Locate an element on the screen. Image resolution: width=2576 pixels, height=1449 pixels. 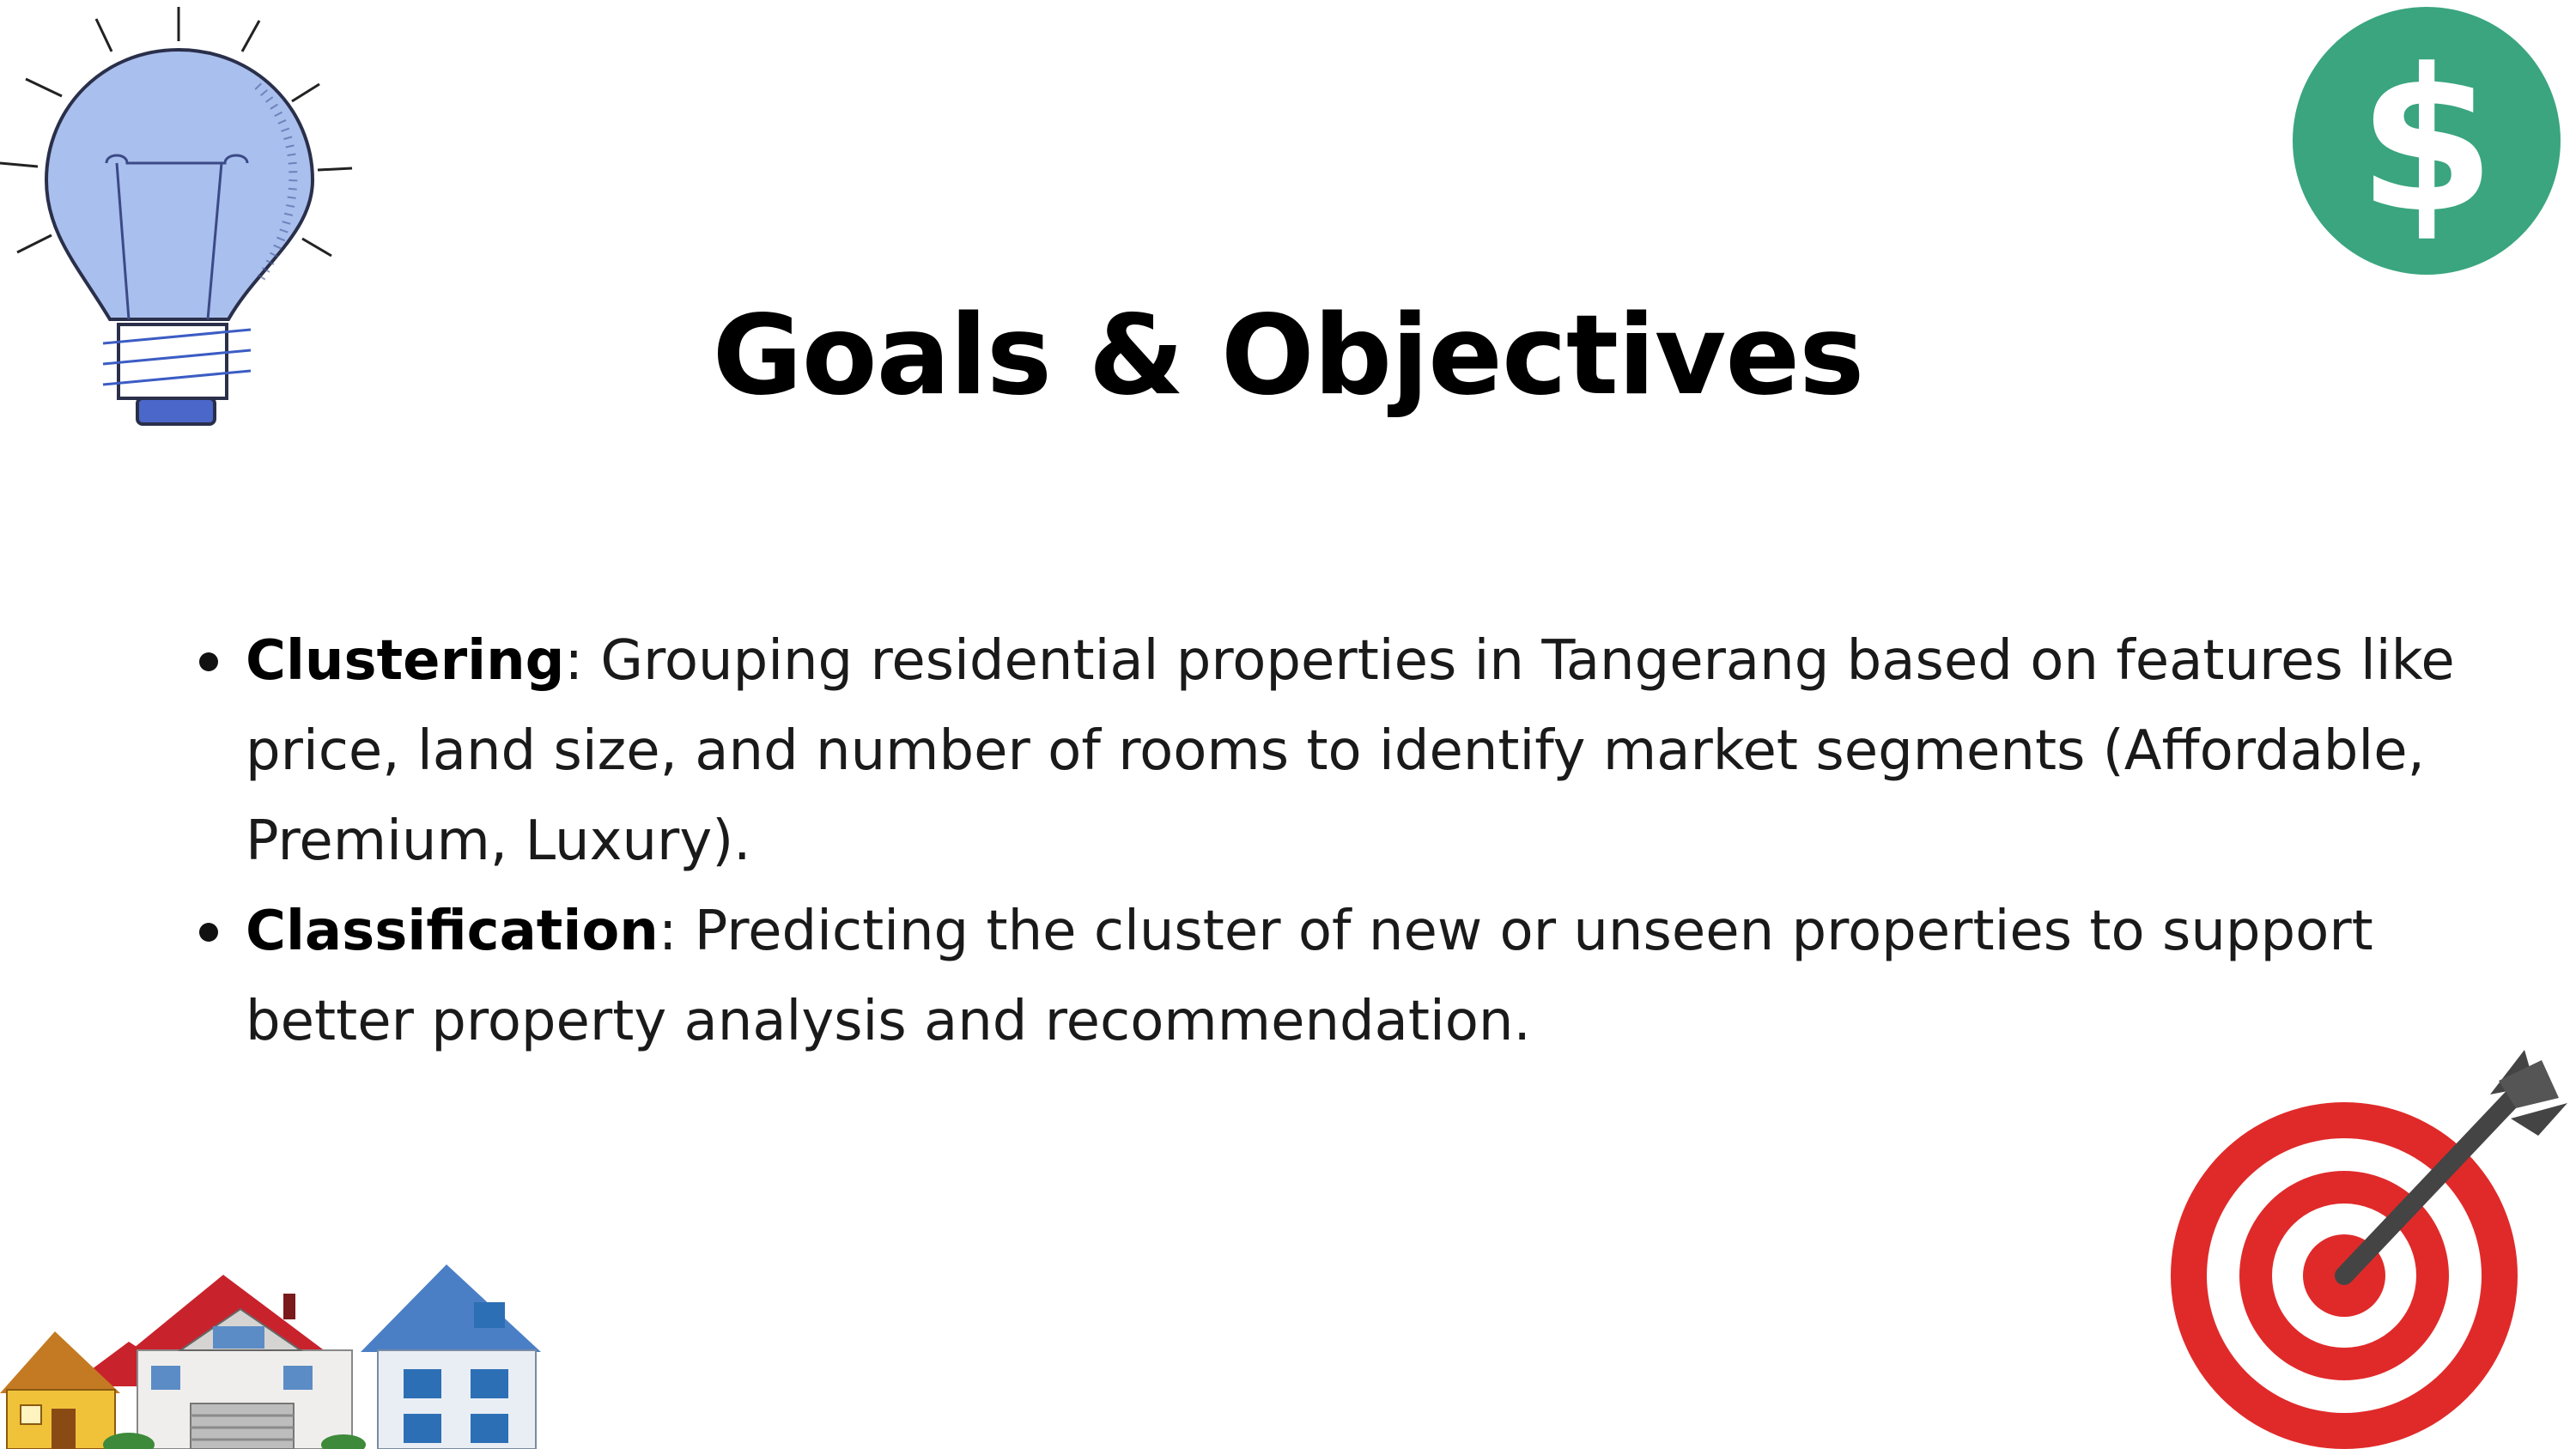
dollar-icon: $ is located at coordinates (2427, 141).